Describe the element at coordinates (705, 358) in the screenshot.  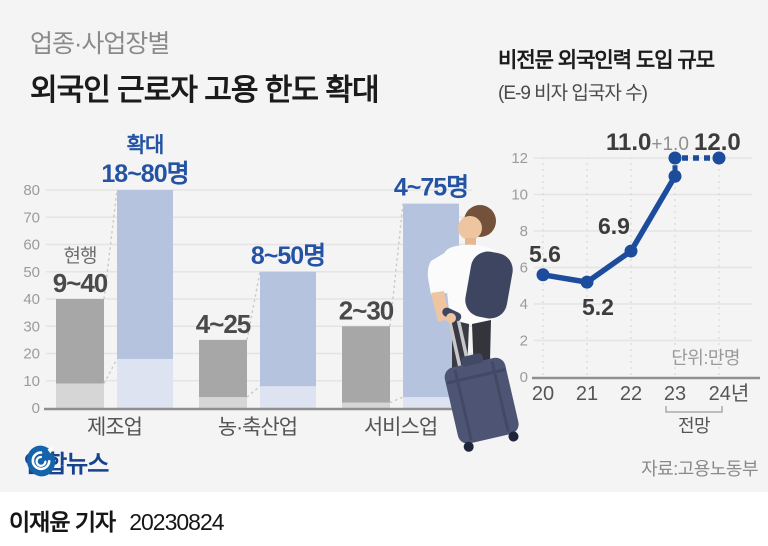
I see `svg-text: 단위:만명` at that location.